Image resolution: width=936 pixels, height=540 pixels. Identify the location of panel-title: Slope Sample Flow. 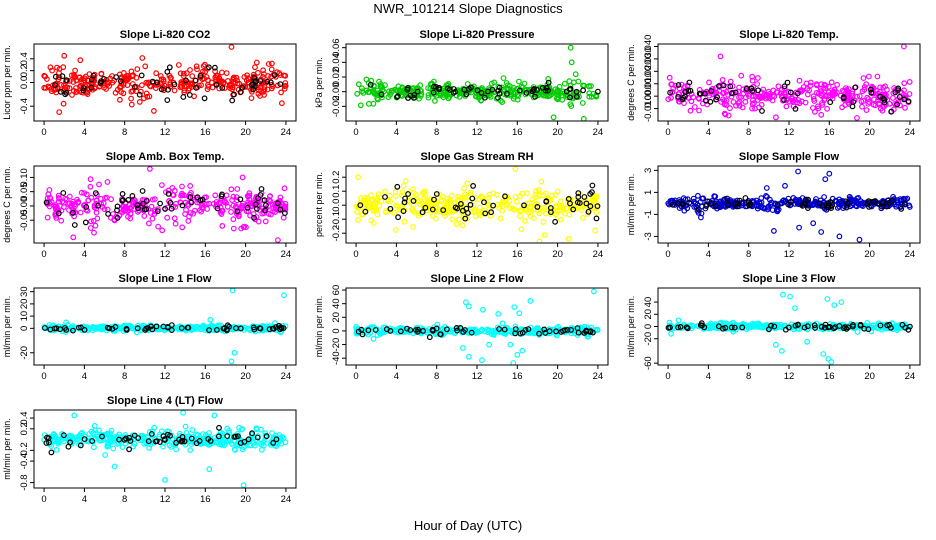
(789, 157).